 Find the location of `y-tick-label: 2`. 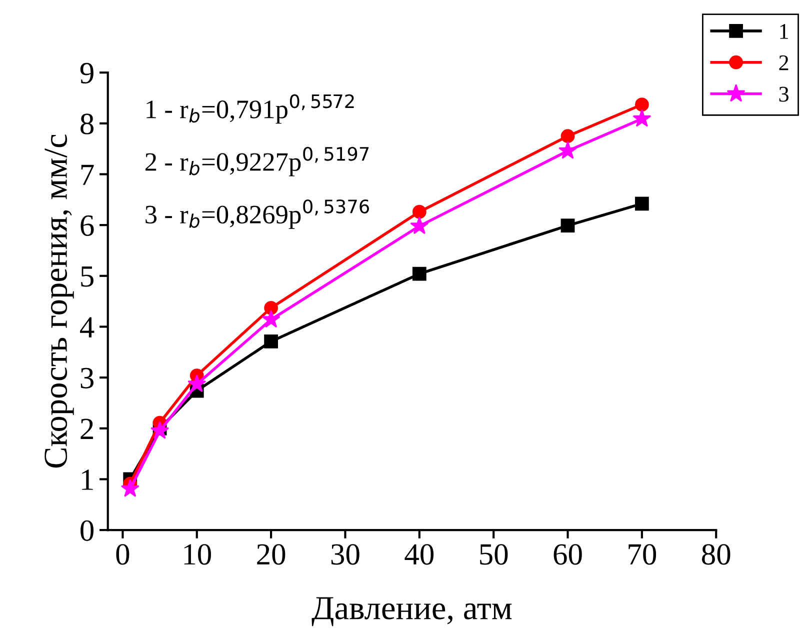

y-tick-label: 2 is located at coordinates (86, 428).